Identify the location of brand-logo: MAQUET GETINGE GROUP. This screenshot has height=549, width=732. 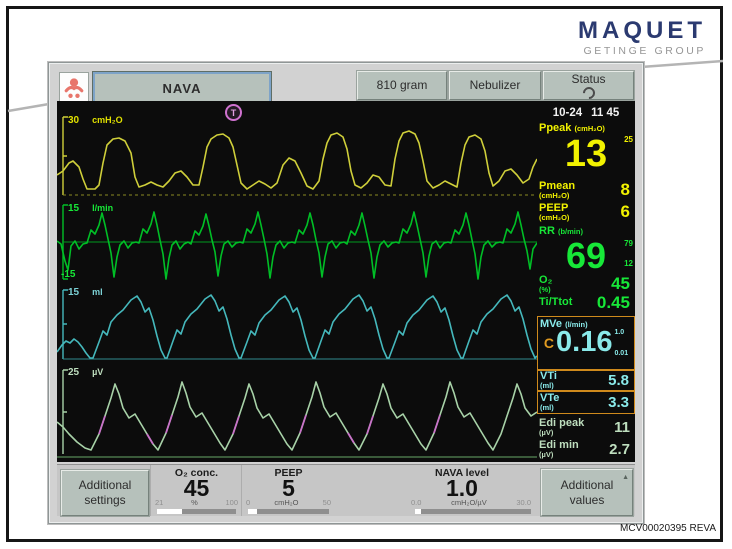
(642, 38).